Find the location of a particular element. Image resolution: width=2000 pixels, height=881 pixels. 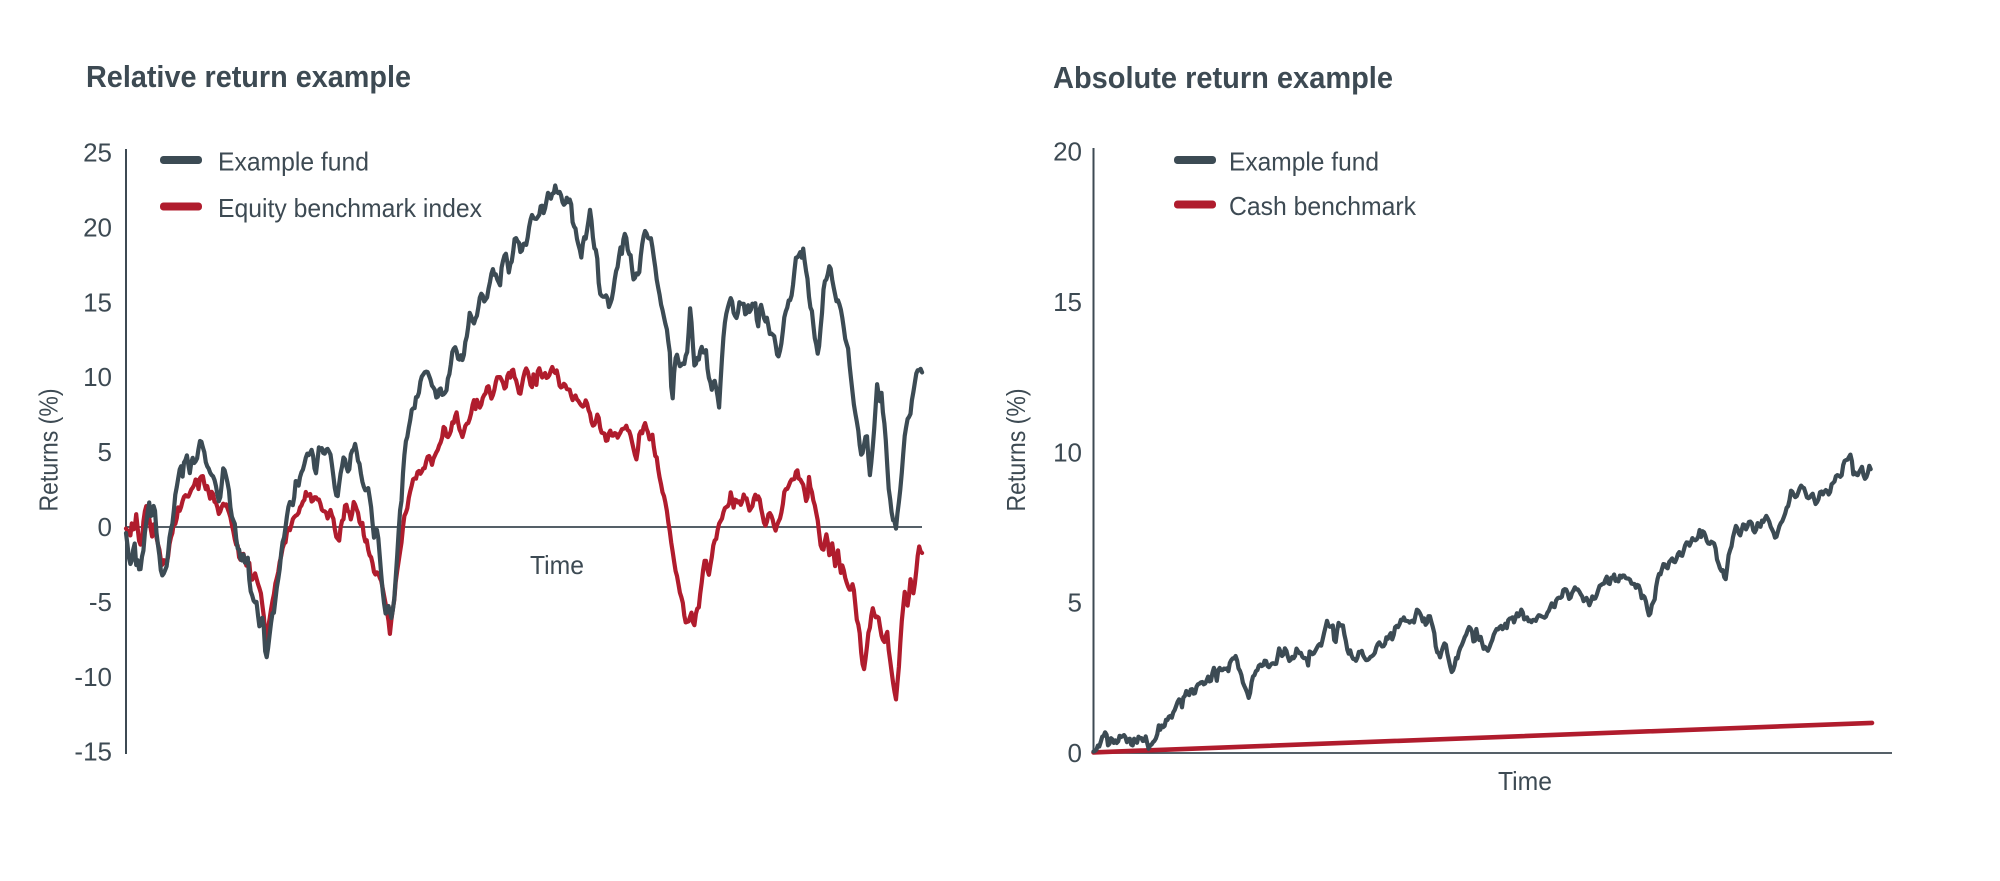

svg-text: -15 is located at coordinates (93, 752).